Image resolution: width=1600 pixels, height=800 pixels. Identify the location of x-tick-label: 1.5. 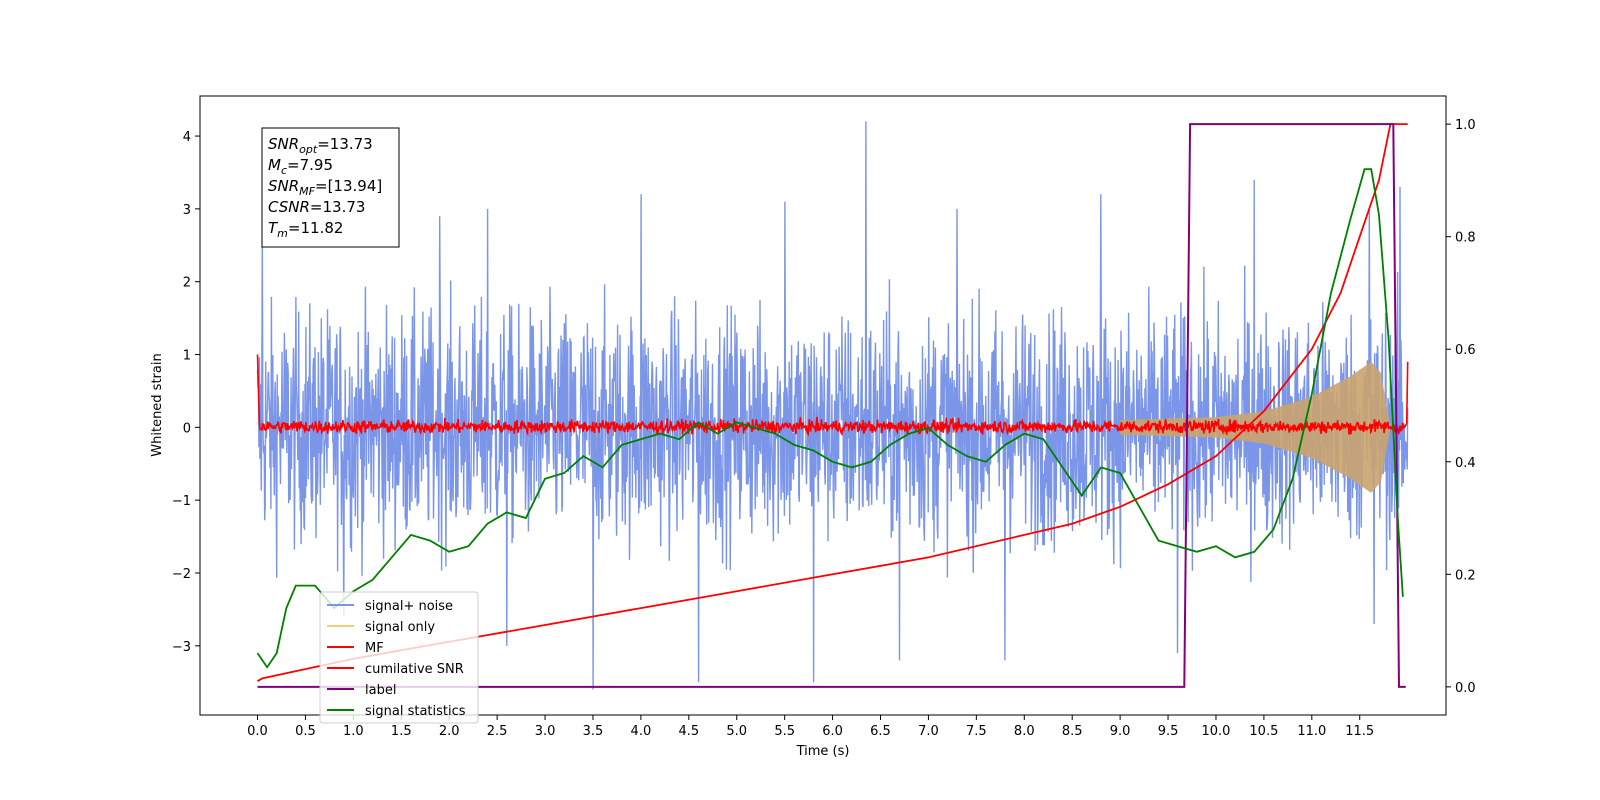
(401, 731).